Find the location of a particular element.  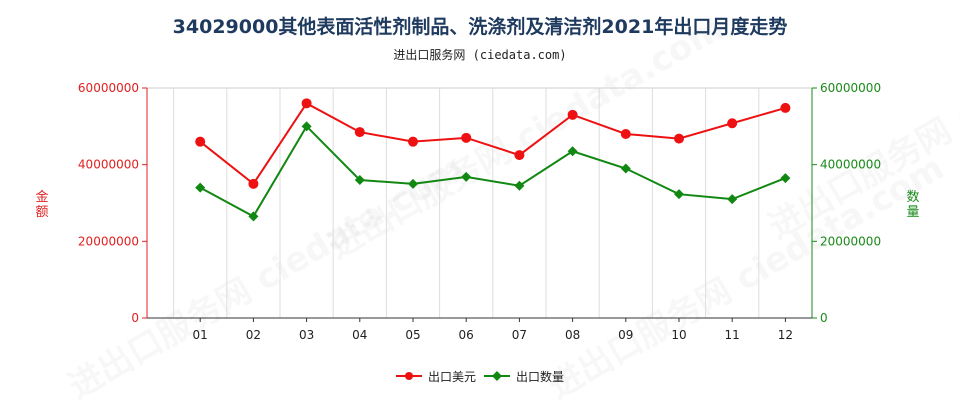

legend-qty-label: 出口数量 is located at coordinates (540, 376).